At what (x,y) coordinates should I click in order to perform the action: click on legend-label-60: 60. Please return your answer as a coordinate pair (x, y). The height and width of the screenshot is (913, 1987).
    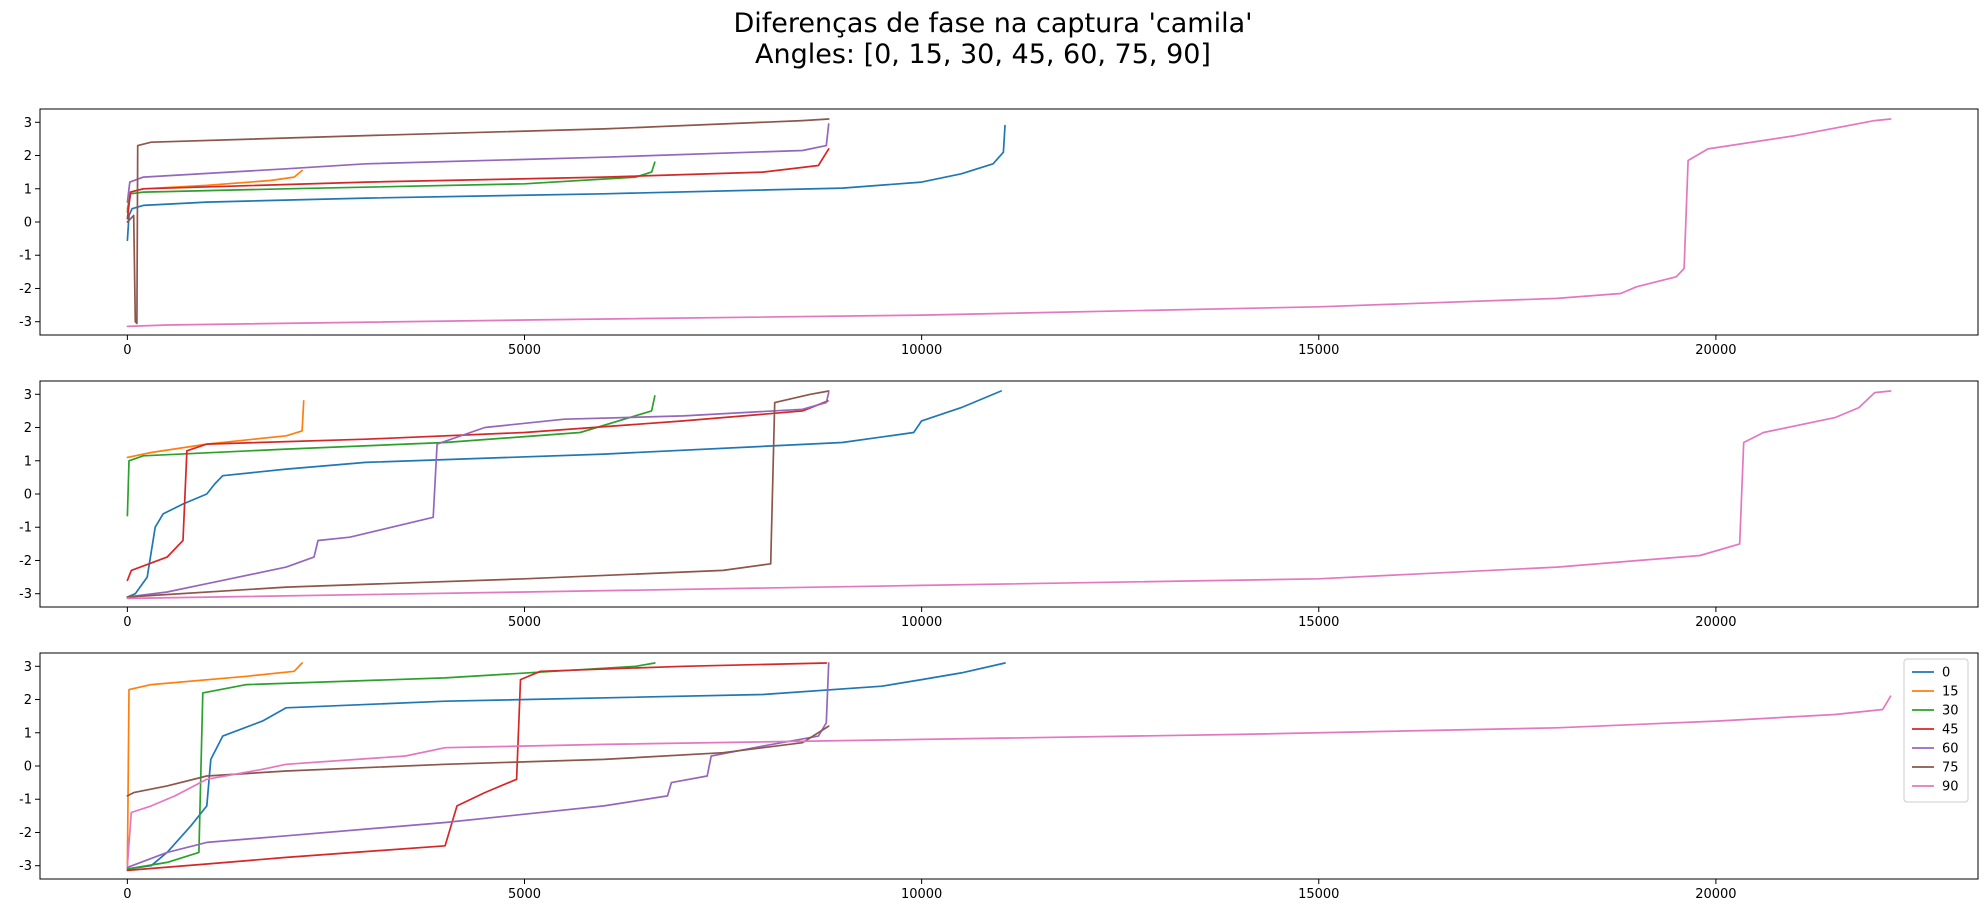
    Looking at the image, I should click on (1950, 749).